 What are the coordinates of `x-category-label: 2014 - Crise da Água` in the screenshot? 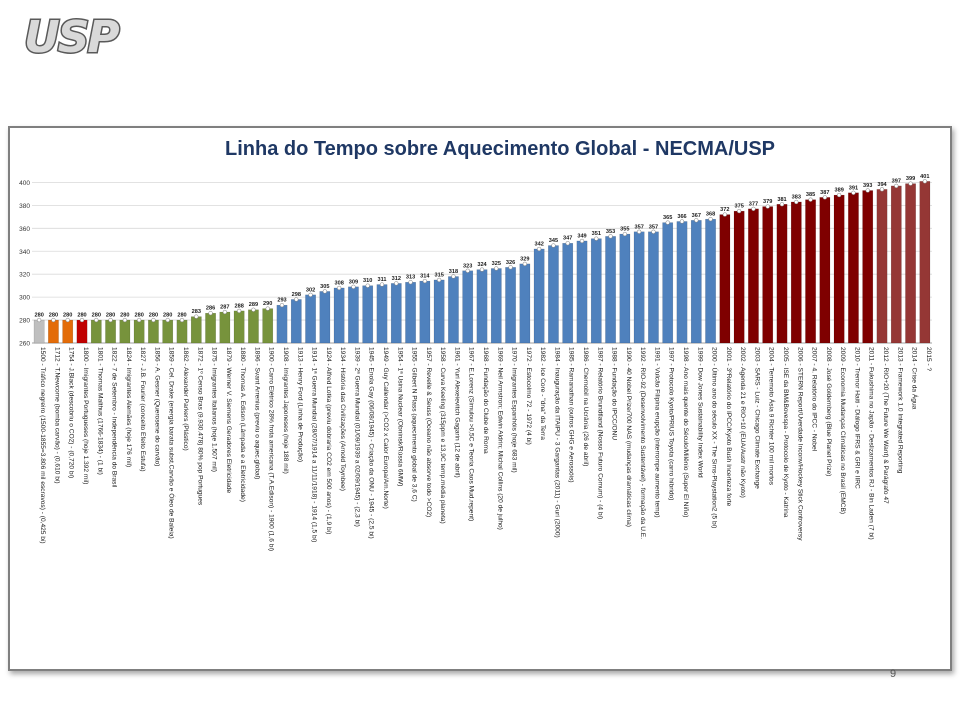 It's located at (915, 378).